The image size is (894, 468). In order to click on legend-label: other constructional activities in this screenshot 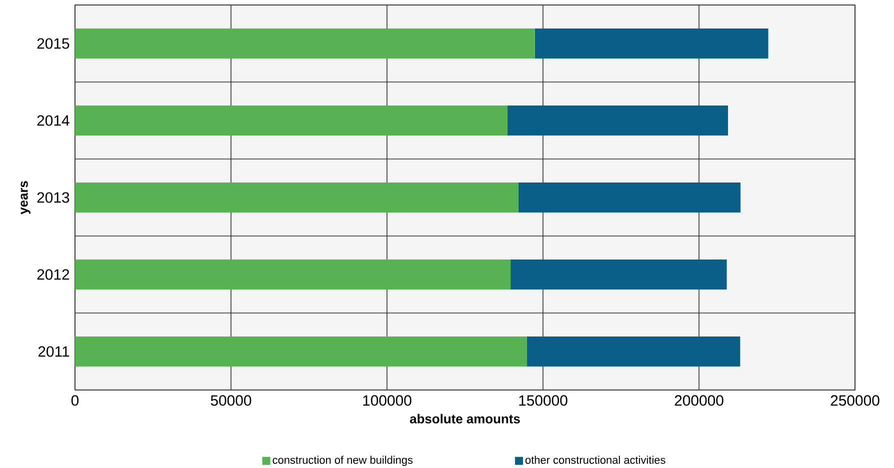, I will do `click(595, 460)`.